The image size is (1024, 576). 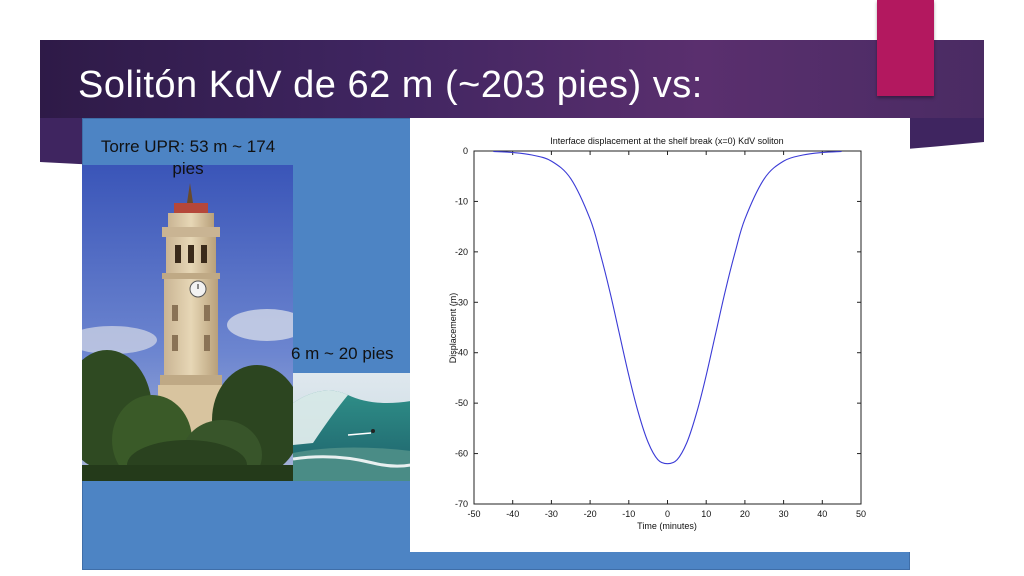 I want to click on x-tick-label: 20, so click(x=745, y=514).